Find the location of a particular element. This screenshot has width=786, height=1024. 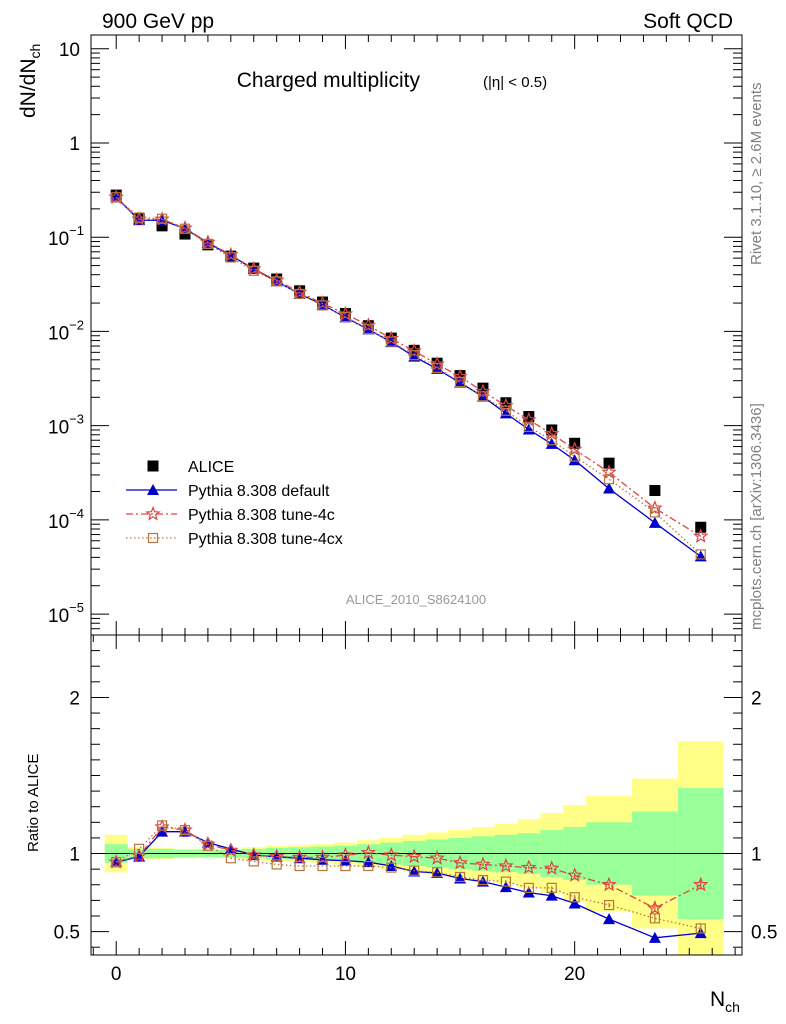

main-title-suffix: (|η| < 0.5) is located at coordinates (515, 82).